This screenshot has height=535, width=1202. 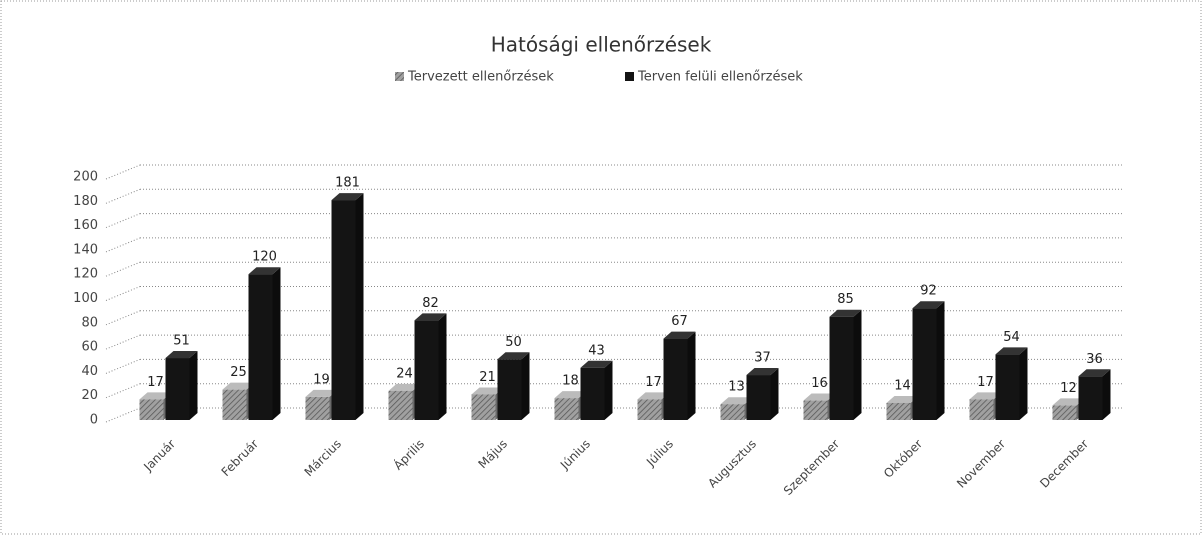 What do you see at coordinates (89, 371) in the screenshot?
I see `y-tick-label: 40` at bounding box center [89, 371].